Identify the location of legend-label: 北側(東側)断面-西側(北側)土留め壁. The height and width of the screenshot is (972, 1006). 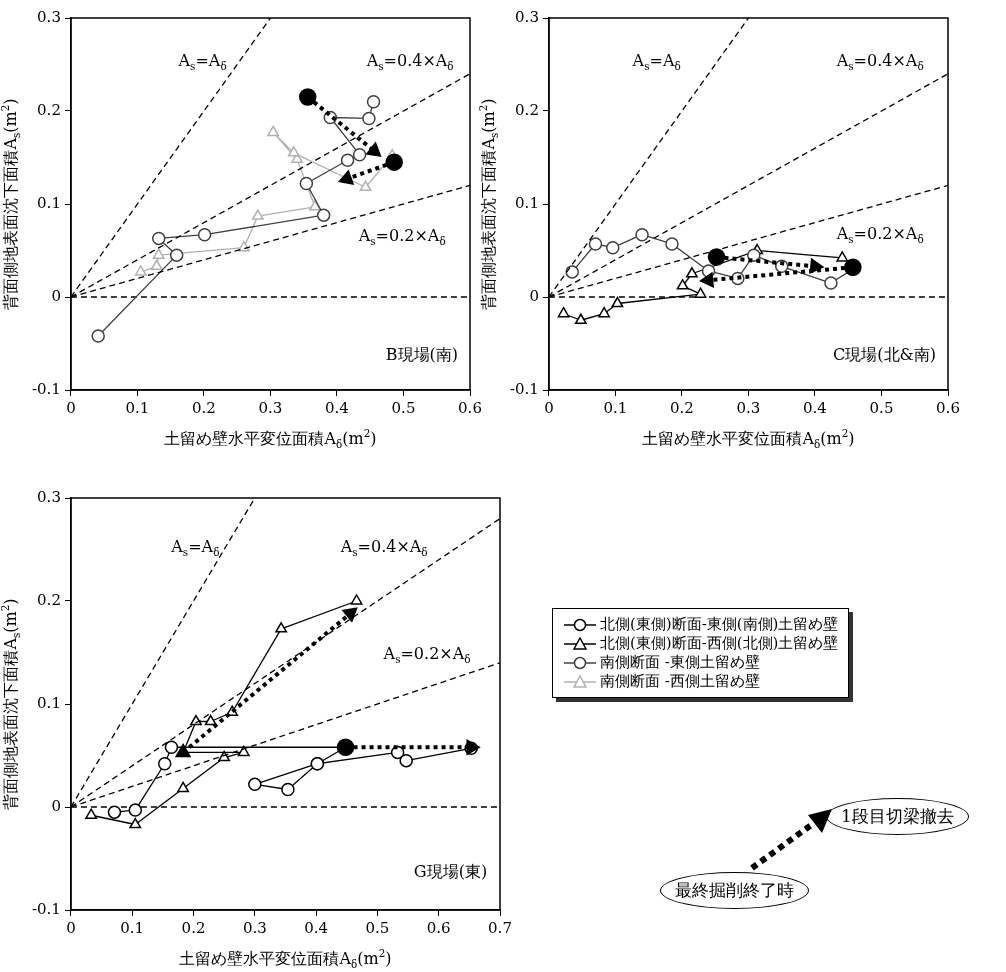
(719, 643).